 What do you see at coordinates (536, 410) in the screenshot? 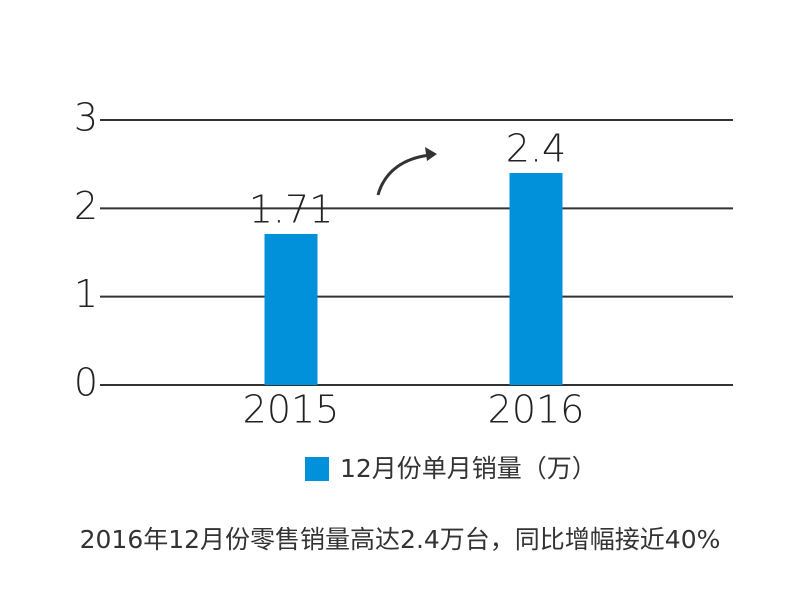
I see `x-tick-label: 2016` at bounding box center [536, 410].